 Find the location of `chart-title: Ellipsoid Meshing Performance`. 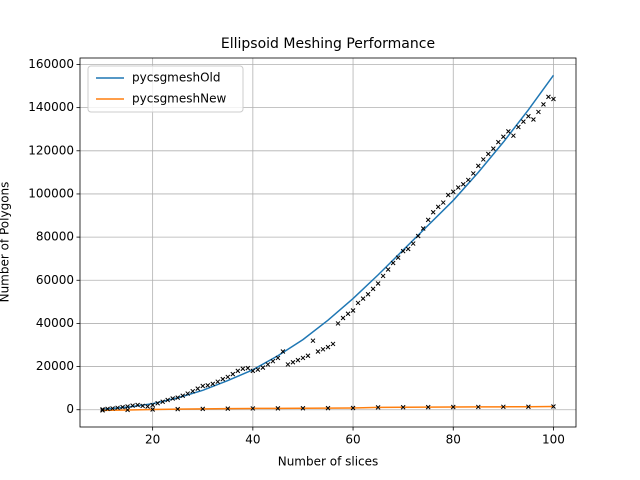

chart-title: Ellipsoid Meshing Performance is located at coordinates (328, 44).